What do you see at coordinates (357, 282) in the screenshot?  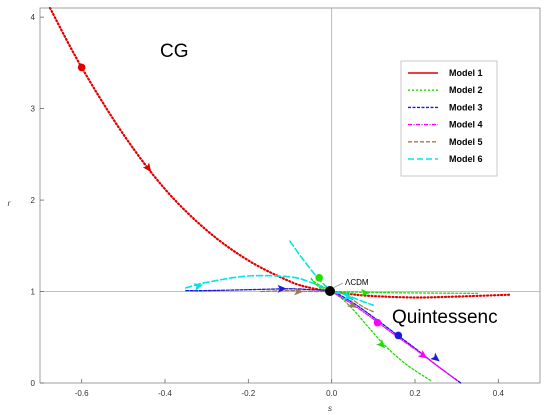 I see `lcdm-label: ΛCDM` at bounding box center [357, 282].